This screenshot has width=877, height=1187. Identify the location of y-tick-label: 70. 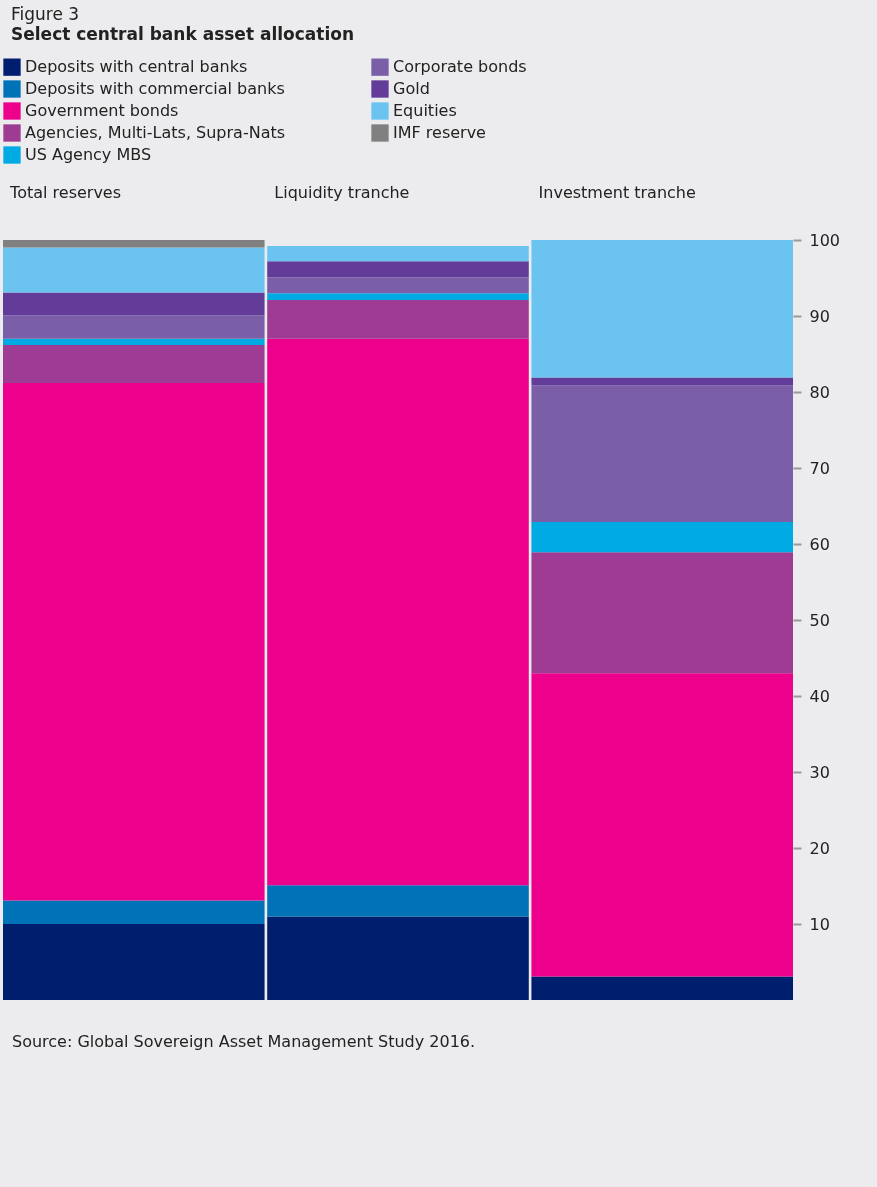
(819, 468).